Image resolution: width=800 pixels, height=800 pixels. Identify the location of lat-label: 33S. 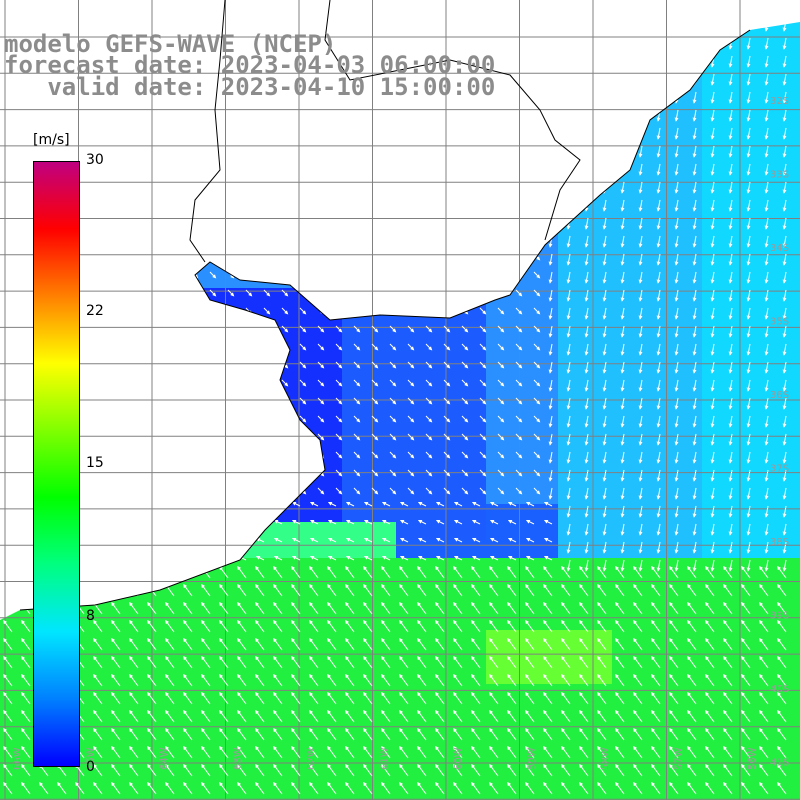
(779, 175).